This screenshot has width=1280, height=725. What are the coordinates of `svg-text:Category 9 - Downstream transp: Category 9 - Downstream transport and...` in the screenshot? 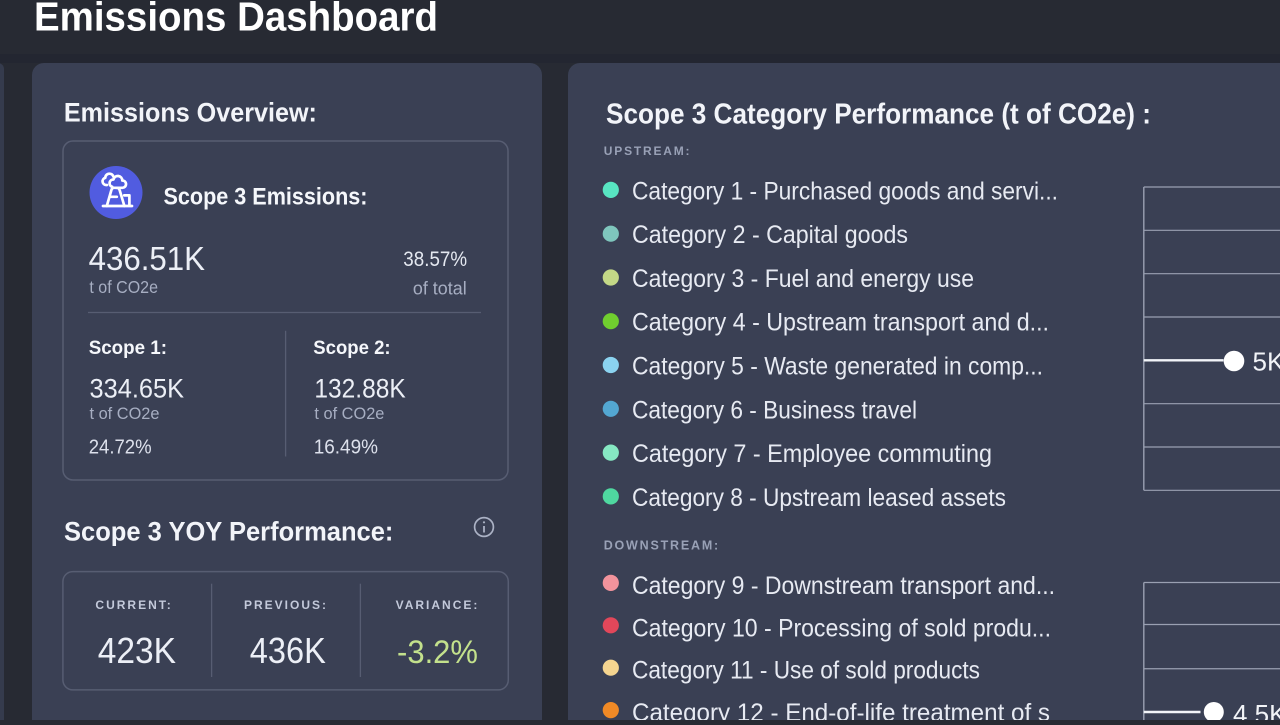 It's located at (843, 586).